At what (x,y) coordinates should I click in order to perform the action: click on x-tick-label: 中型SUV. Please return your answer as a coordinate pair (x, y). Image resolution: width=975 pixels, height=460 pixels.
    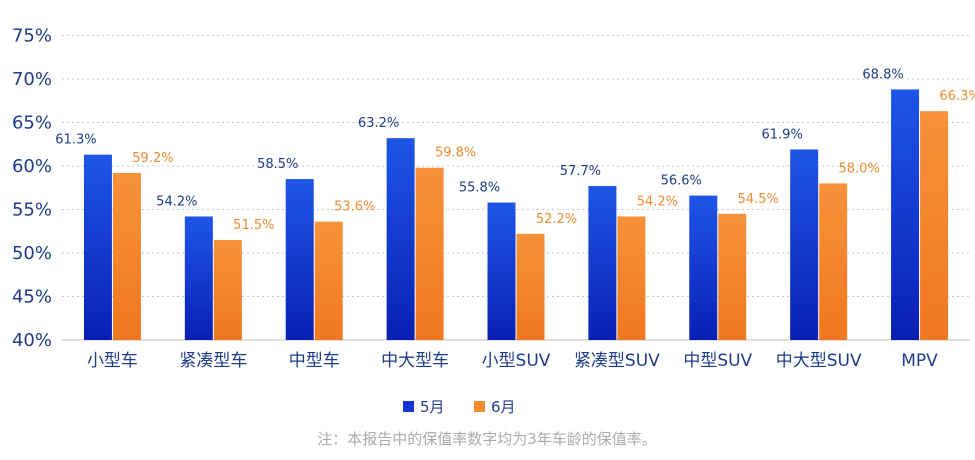
    Looking at the image, I should click on (717, 361).